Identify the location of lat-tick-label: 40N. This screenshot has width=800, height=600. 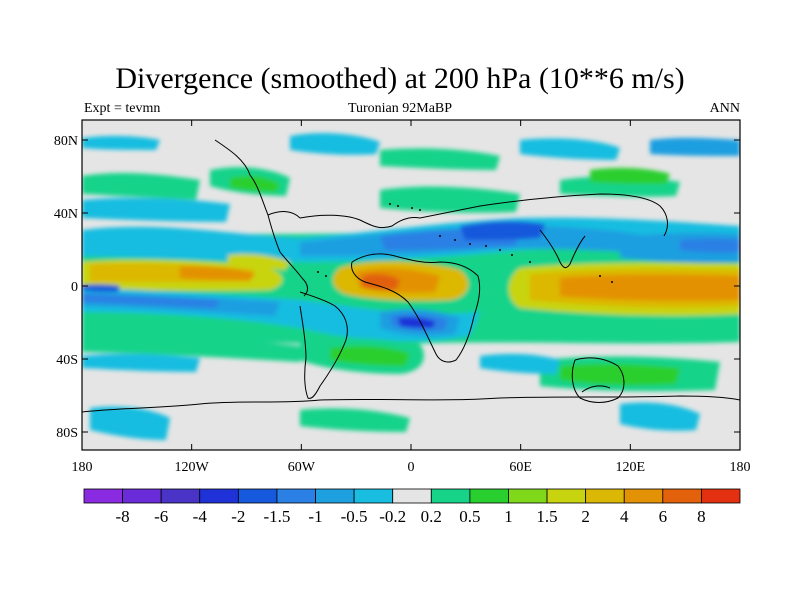
(66, 214).